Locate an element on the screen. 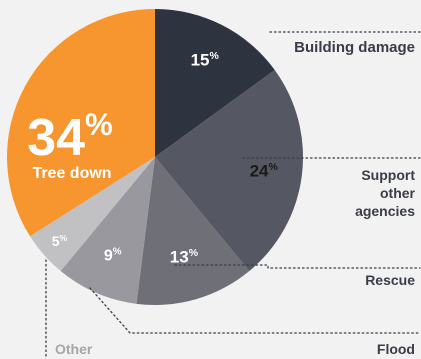 The height and width of the screenshot is (359, 421). category-label-support-other-agencies: Support other agencies is located at coordinates (385, 193).